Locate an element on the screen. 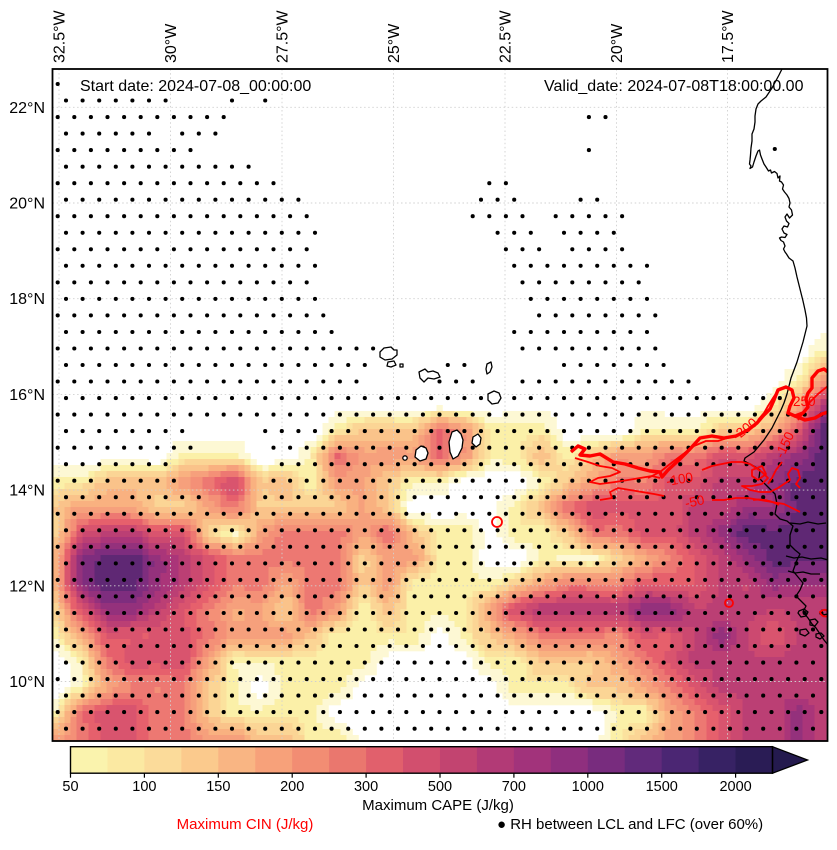 The height and width of the screenshot is (850, 837). svg-text: 18°N is located at coordinates (27, 299).